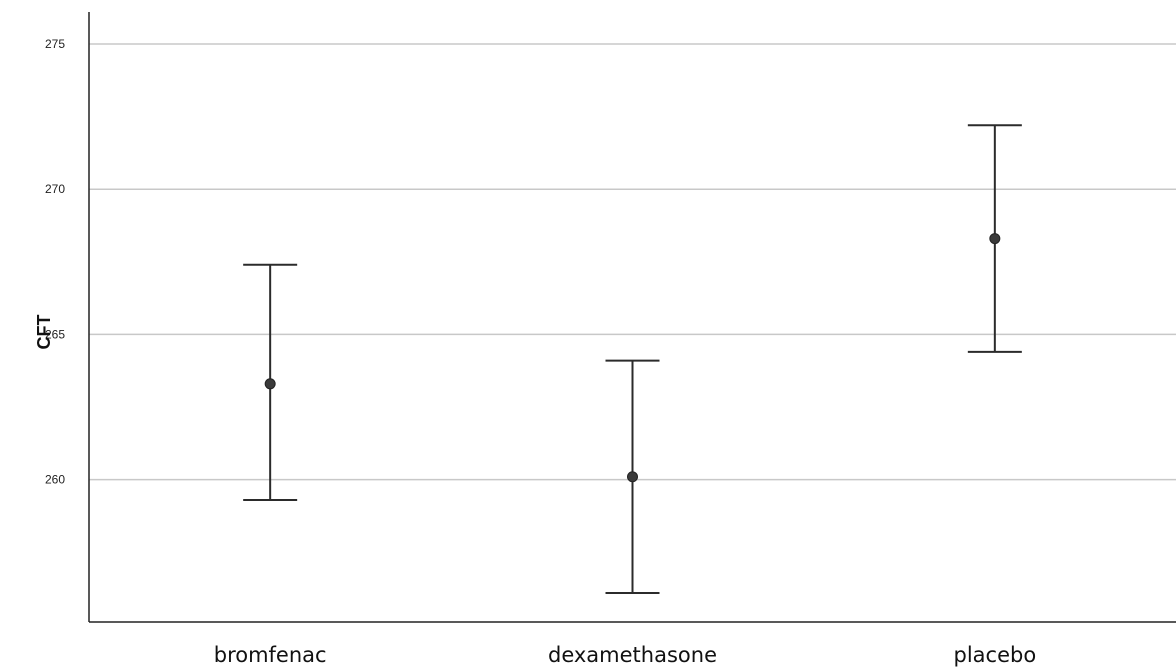 The height and width of the screenshot is (668, 1176). I want to click on x-tick-labels: bromfenac dexamethasone placebo, so click(625, 655).